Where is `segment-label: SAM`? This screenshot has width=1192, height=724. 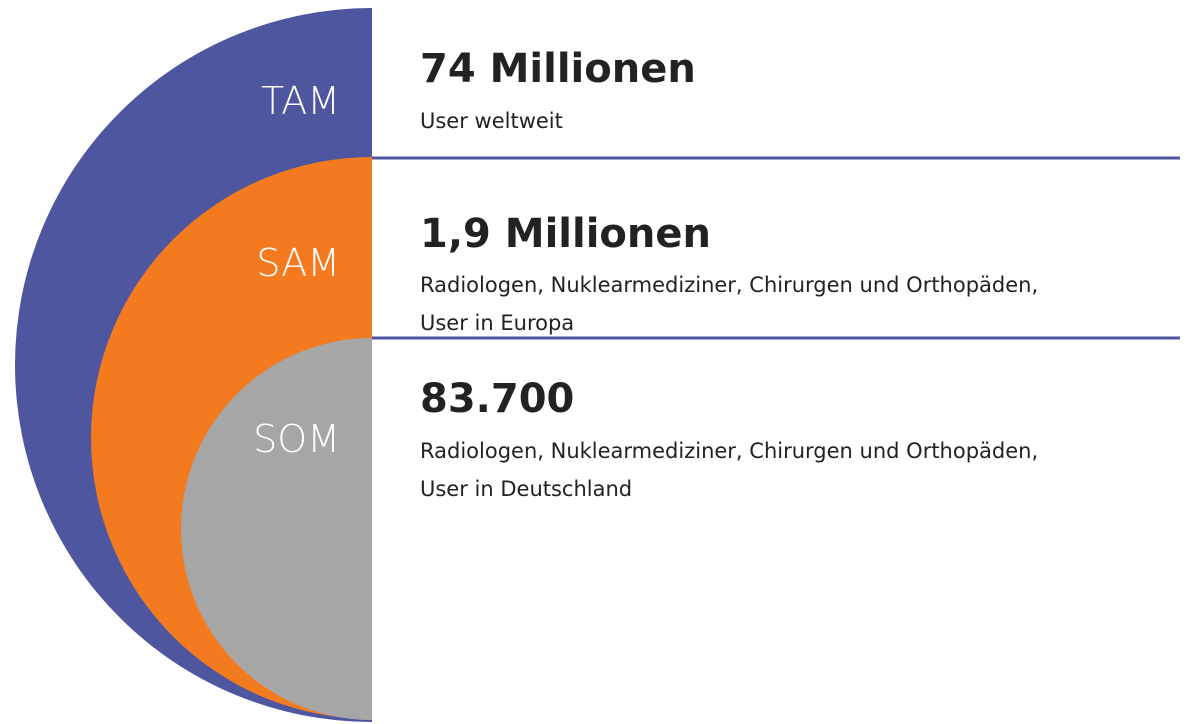
segment-label: SAM is located at coordinates (298, 263).